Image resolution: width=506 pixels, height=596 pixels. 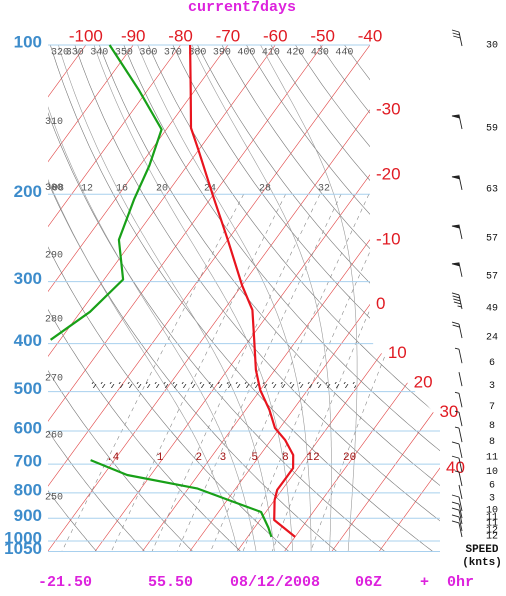 What do you see at coordinates (54, 498) in the screenshot?
I see `theta-label: 250` at bounding box center [54, 498].